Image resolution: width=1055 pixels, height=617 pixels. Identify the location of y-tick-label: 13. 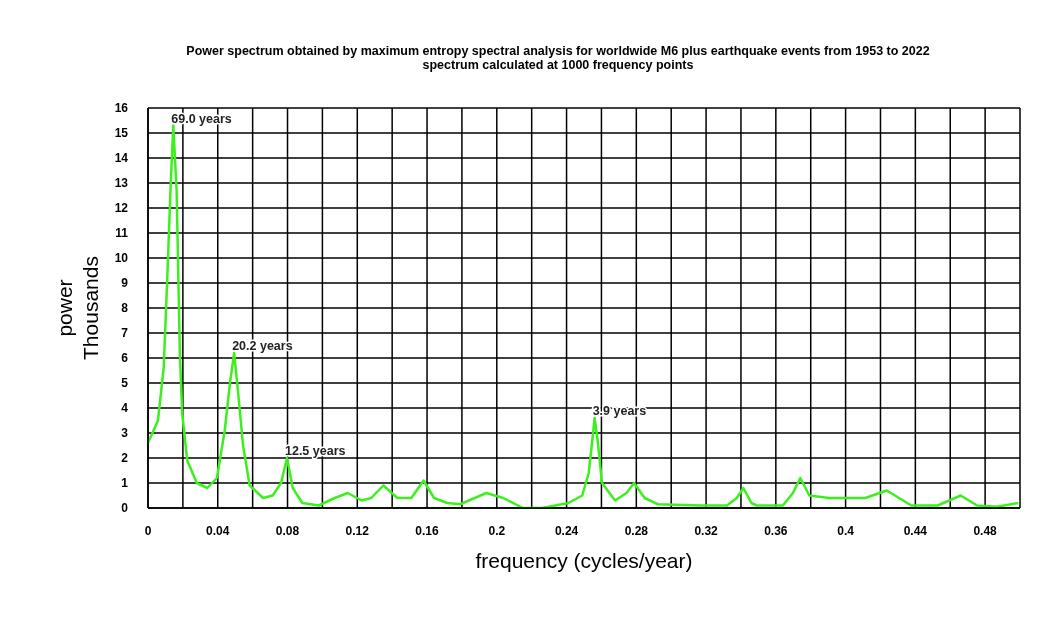
(121, 183).